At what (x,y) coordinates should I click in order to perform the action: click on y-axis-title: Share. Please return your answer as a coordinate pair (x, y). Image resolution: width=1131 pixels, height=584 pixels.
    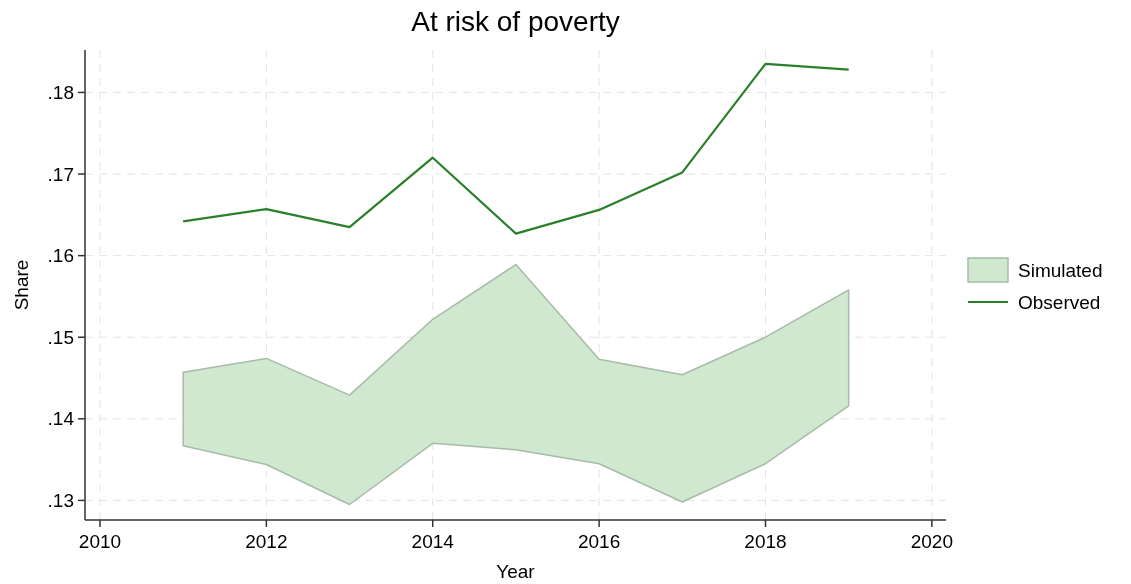
    Looking at the image, I should click on (21, 285).